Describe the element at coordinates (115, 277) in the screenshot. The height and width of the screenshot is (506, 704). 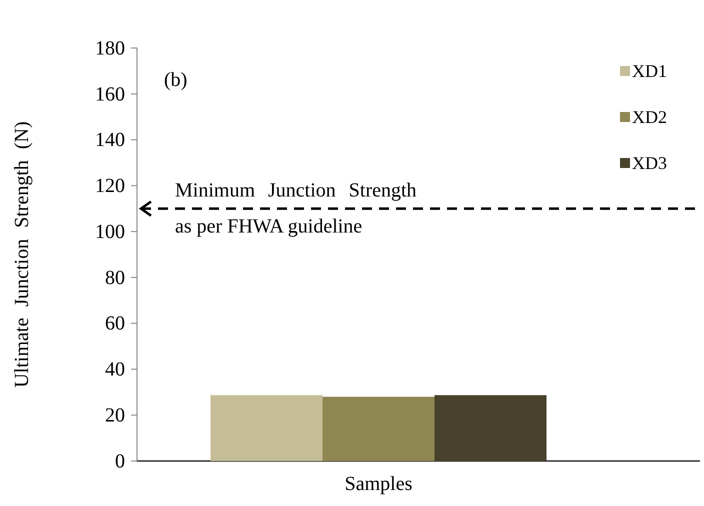
I see `y-tick-label: 80` at that location.